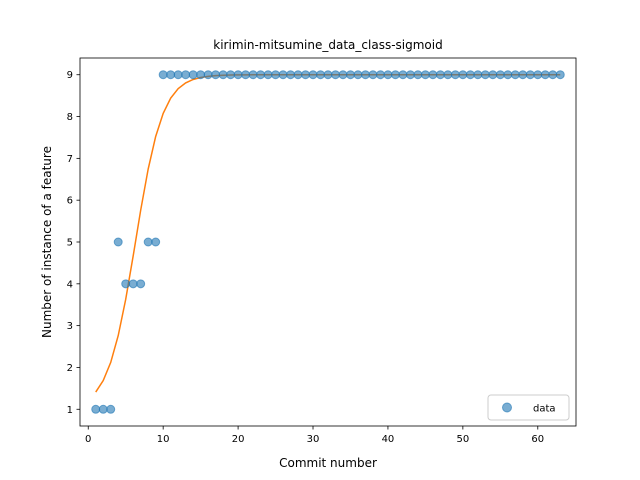 The width and height of the screenshot is (640, 480). What do you see at coordinates (328, 463) in the screenshot?
I see `x-axis-label: Commit number` at bounding box center [328, 463].